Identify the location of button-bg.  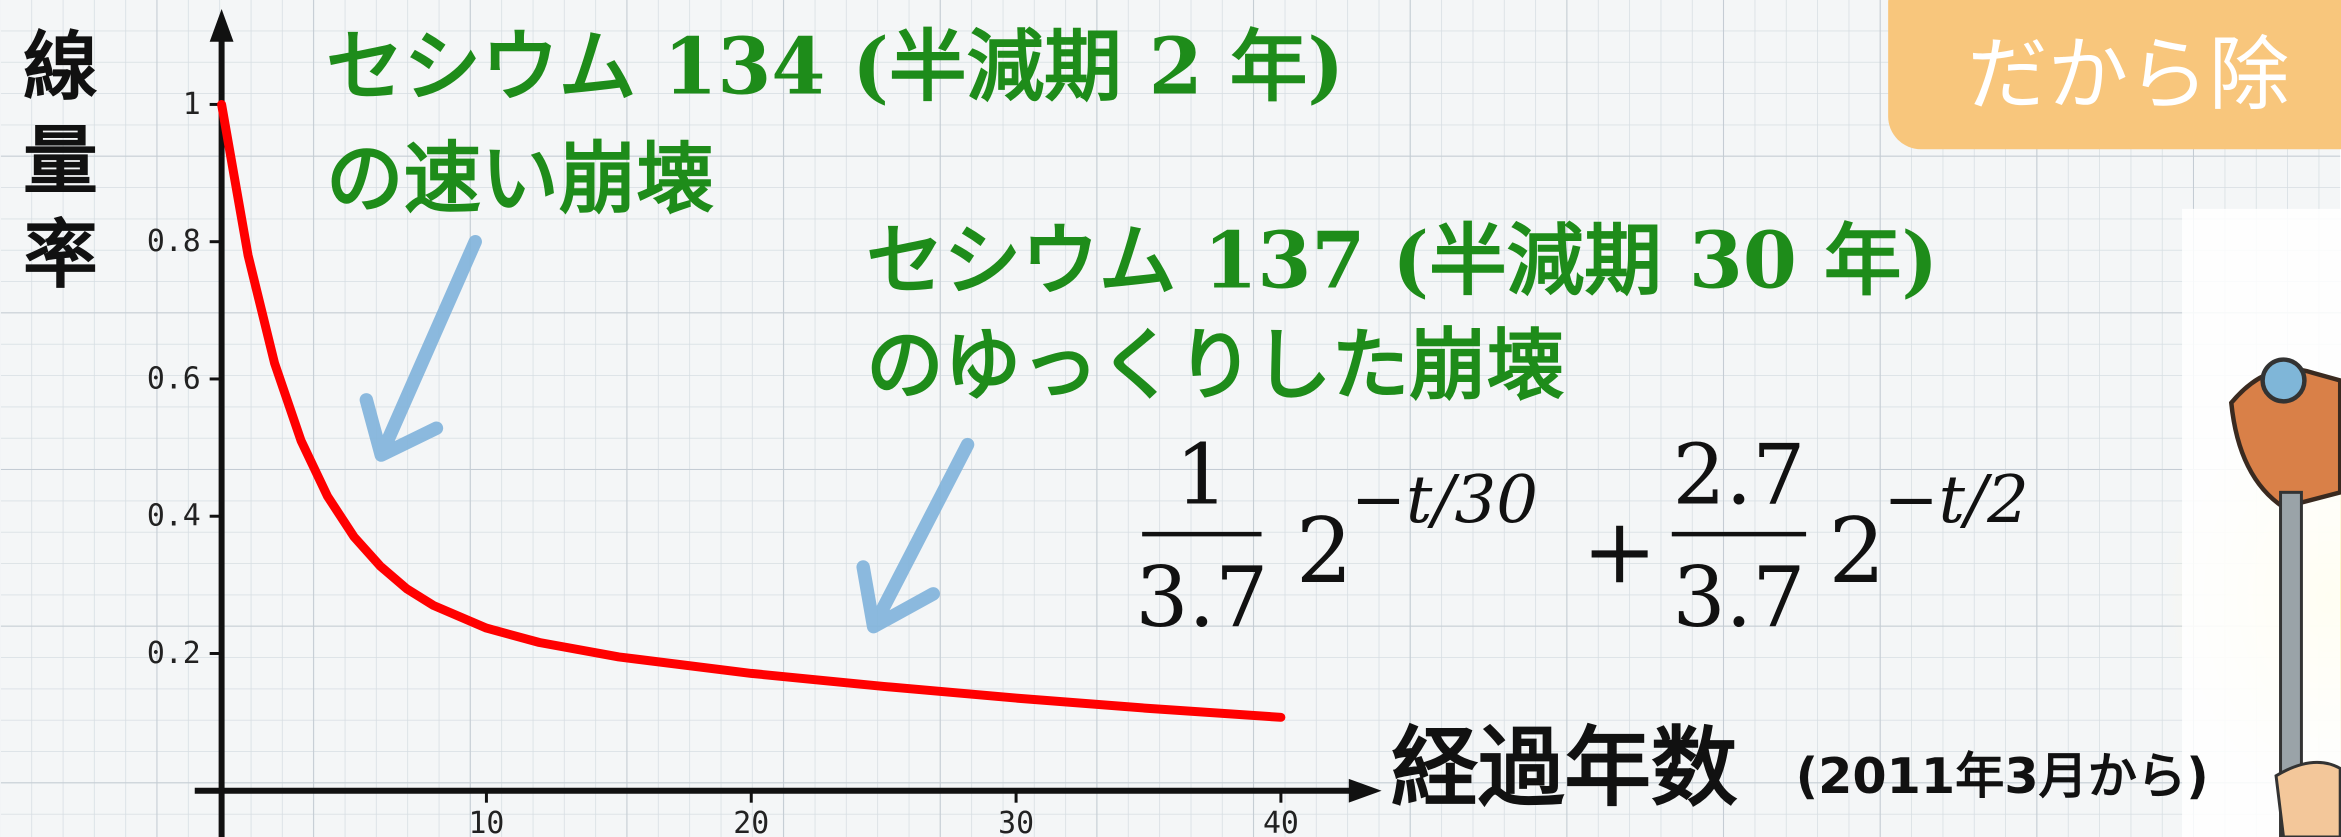
(2114, 75).